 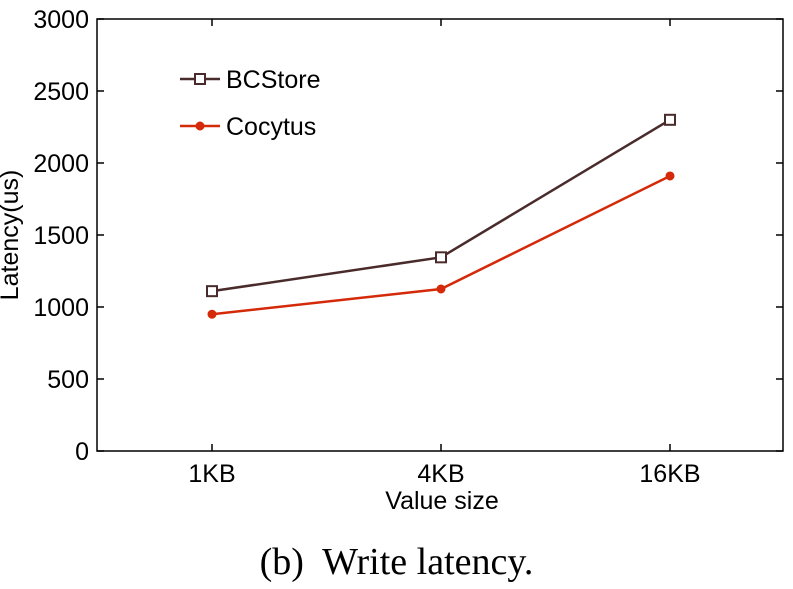 What do you see at coordinates (61, 164) in the screenshot?
I see `y-tick-label: 2000` at bounding box center [61, 164].